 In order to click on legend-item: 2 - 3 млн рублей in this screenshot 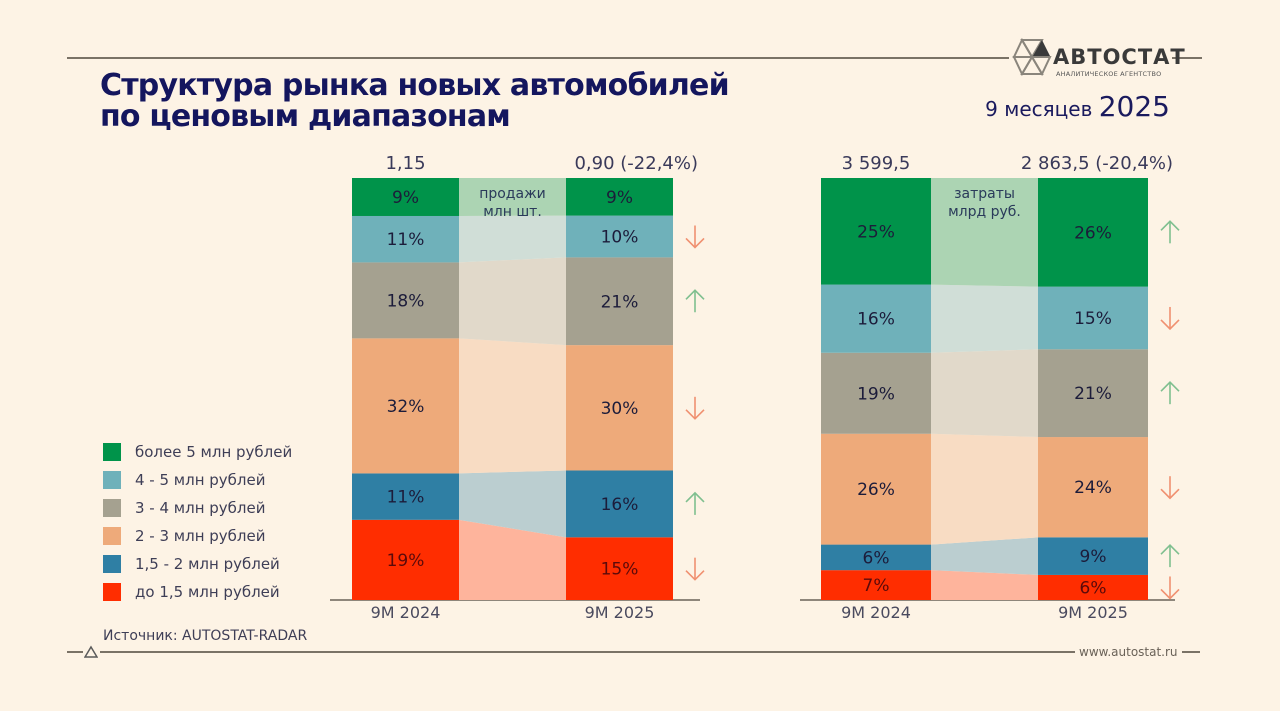, I will do `click(197, 536)`.